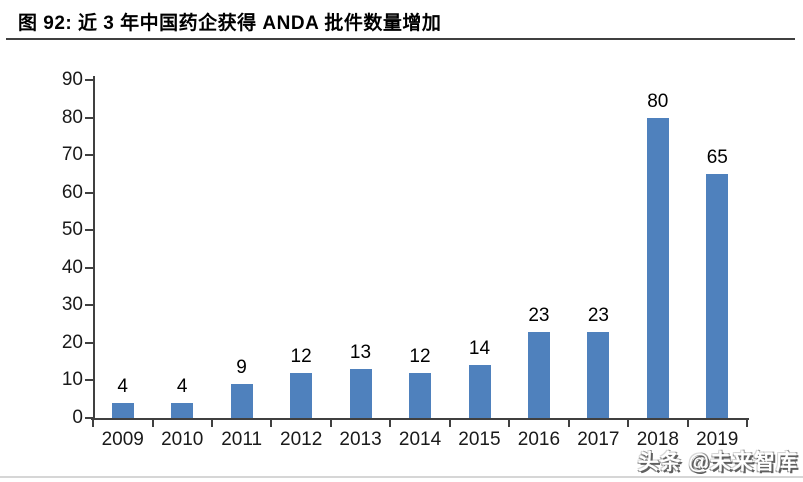 This screenshot has width=803, height=482. What do you see at coordinates (360, 439) in the screenshot?
I see `x-tick-label-2013: 2013` at bounding box center [360, 439].